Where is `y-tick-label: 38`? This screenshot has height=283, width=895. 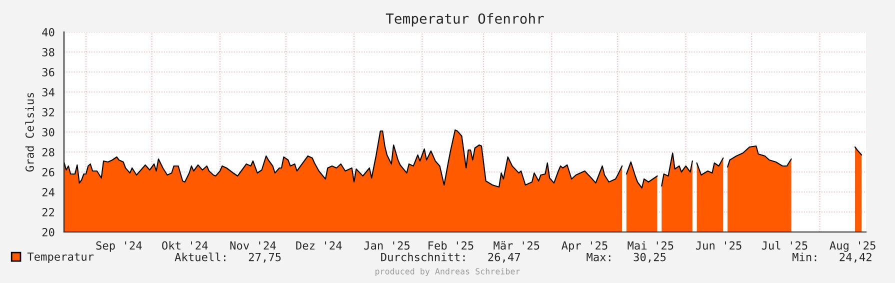 y-tick-label: 38 is located at coordinates (48, 52).